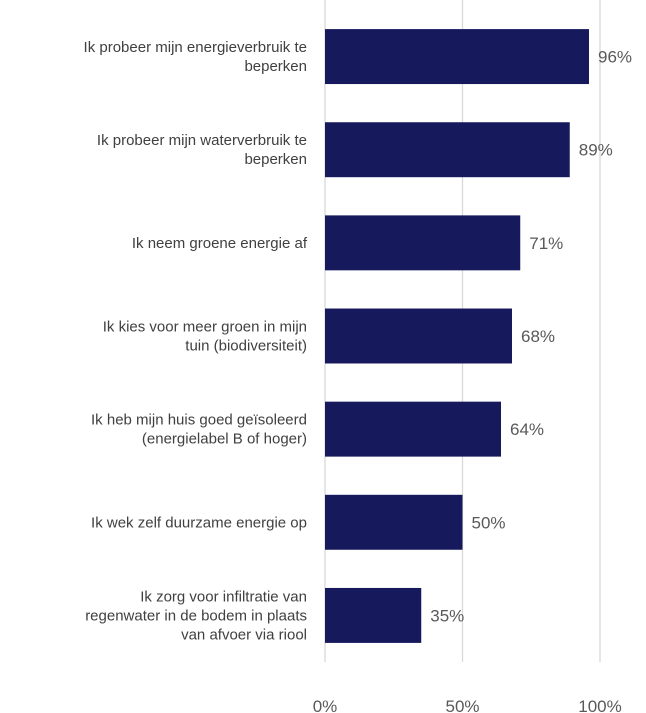 Image resolution: width=646 pixels, height=713 pixels. What do you see at coordinates (615, 57) in the screenshot?
I see `bar-value-label: 96%` at bounding box center [615, 57].